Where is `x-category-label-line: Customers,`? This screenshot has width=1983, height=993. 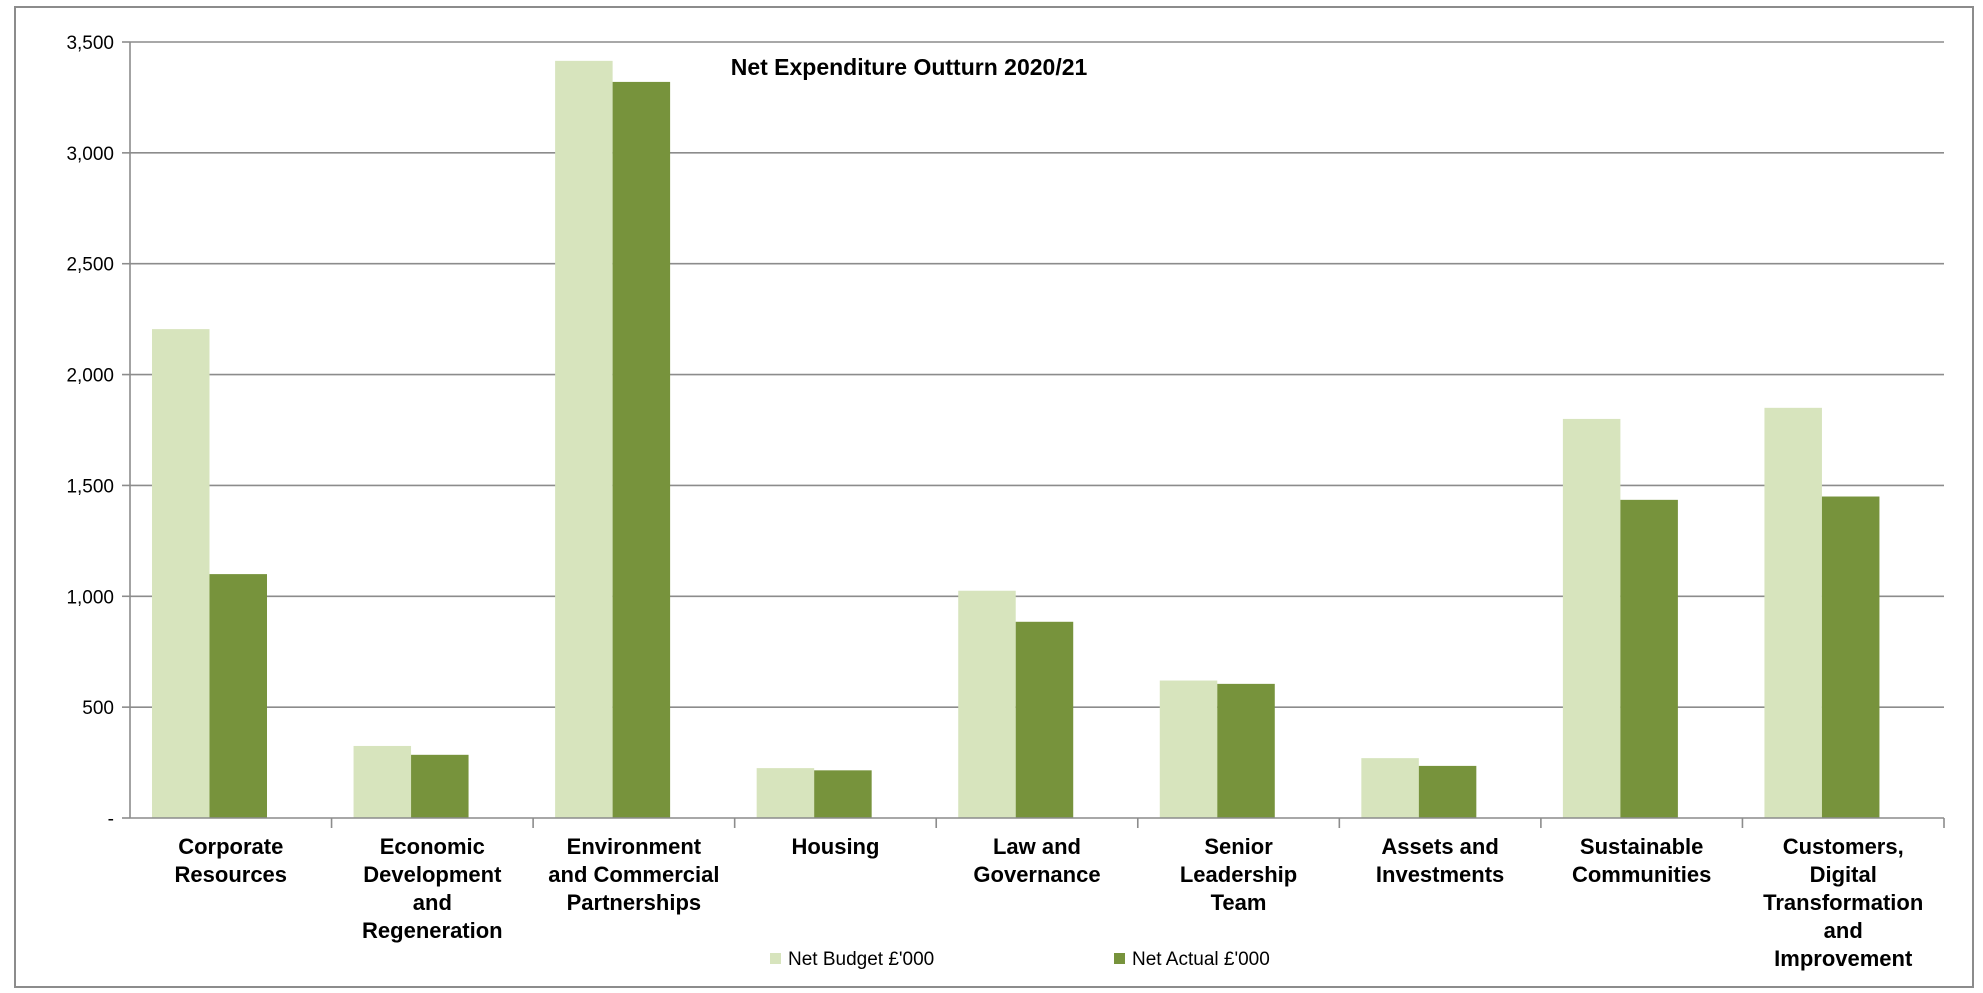
x-category-label-line: Customers, is located at coordinates (1843, 846).